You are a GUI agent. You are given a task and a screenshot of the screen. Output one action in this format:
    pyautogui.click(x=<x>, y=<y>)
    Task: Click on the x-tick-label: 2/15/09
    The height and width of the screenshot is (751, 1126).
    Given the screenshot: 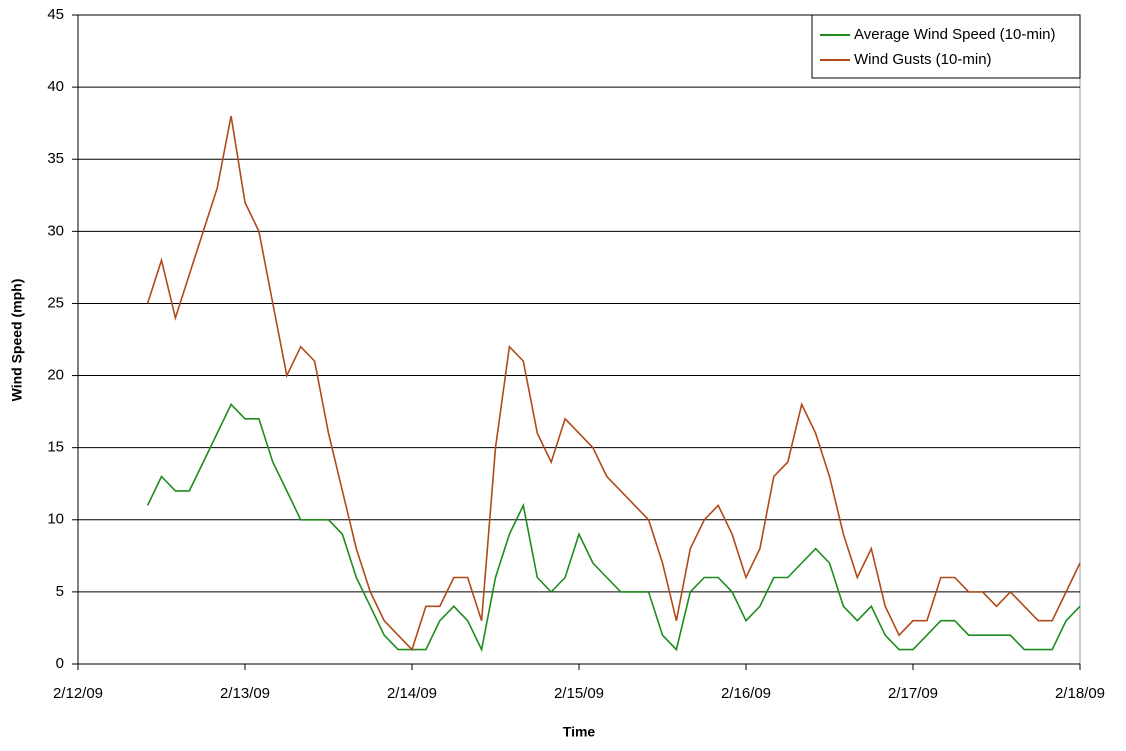 What is the action you would take?
    pyautogui.click(x=579, y=693)
    